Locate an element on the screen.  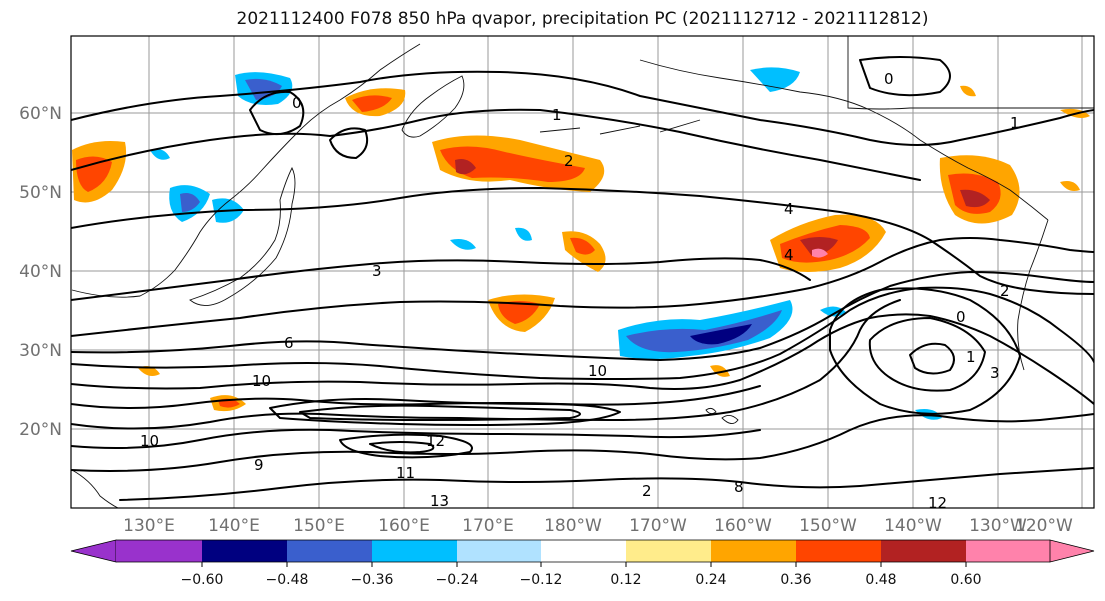
colorbar-tick-label: 0.48 is located at coordinates (880, 580).